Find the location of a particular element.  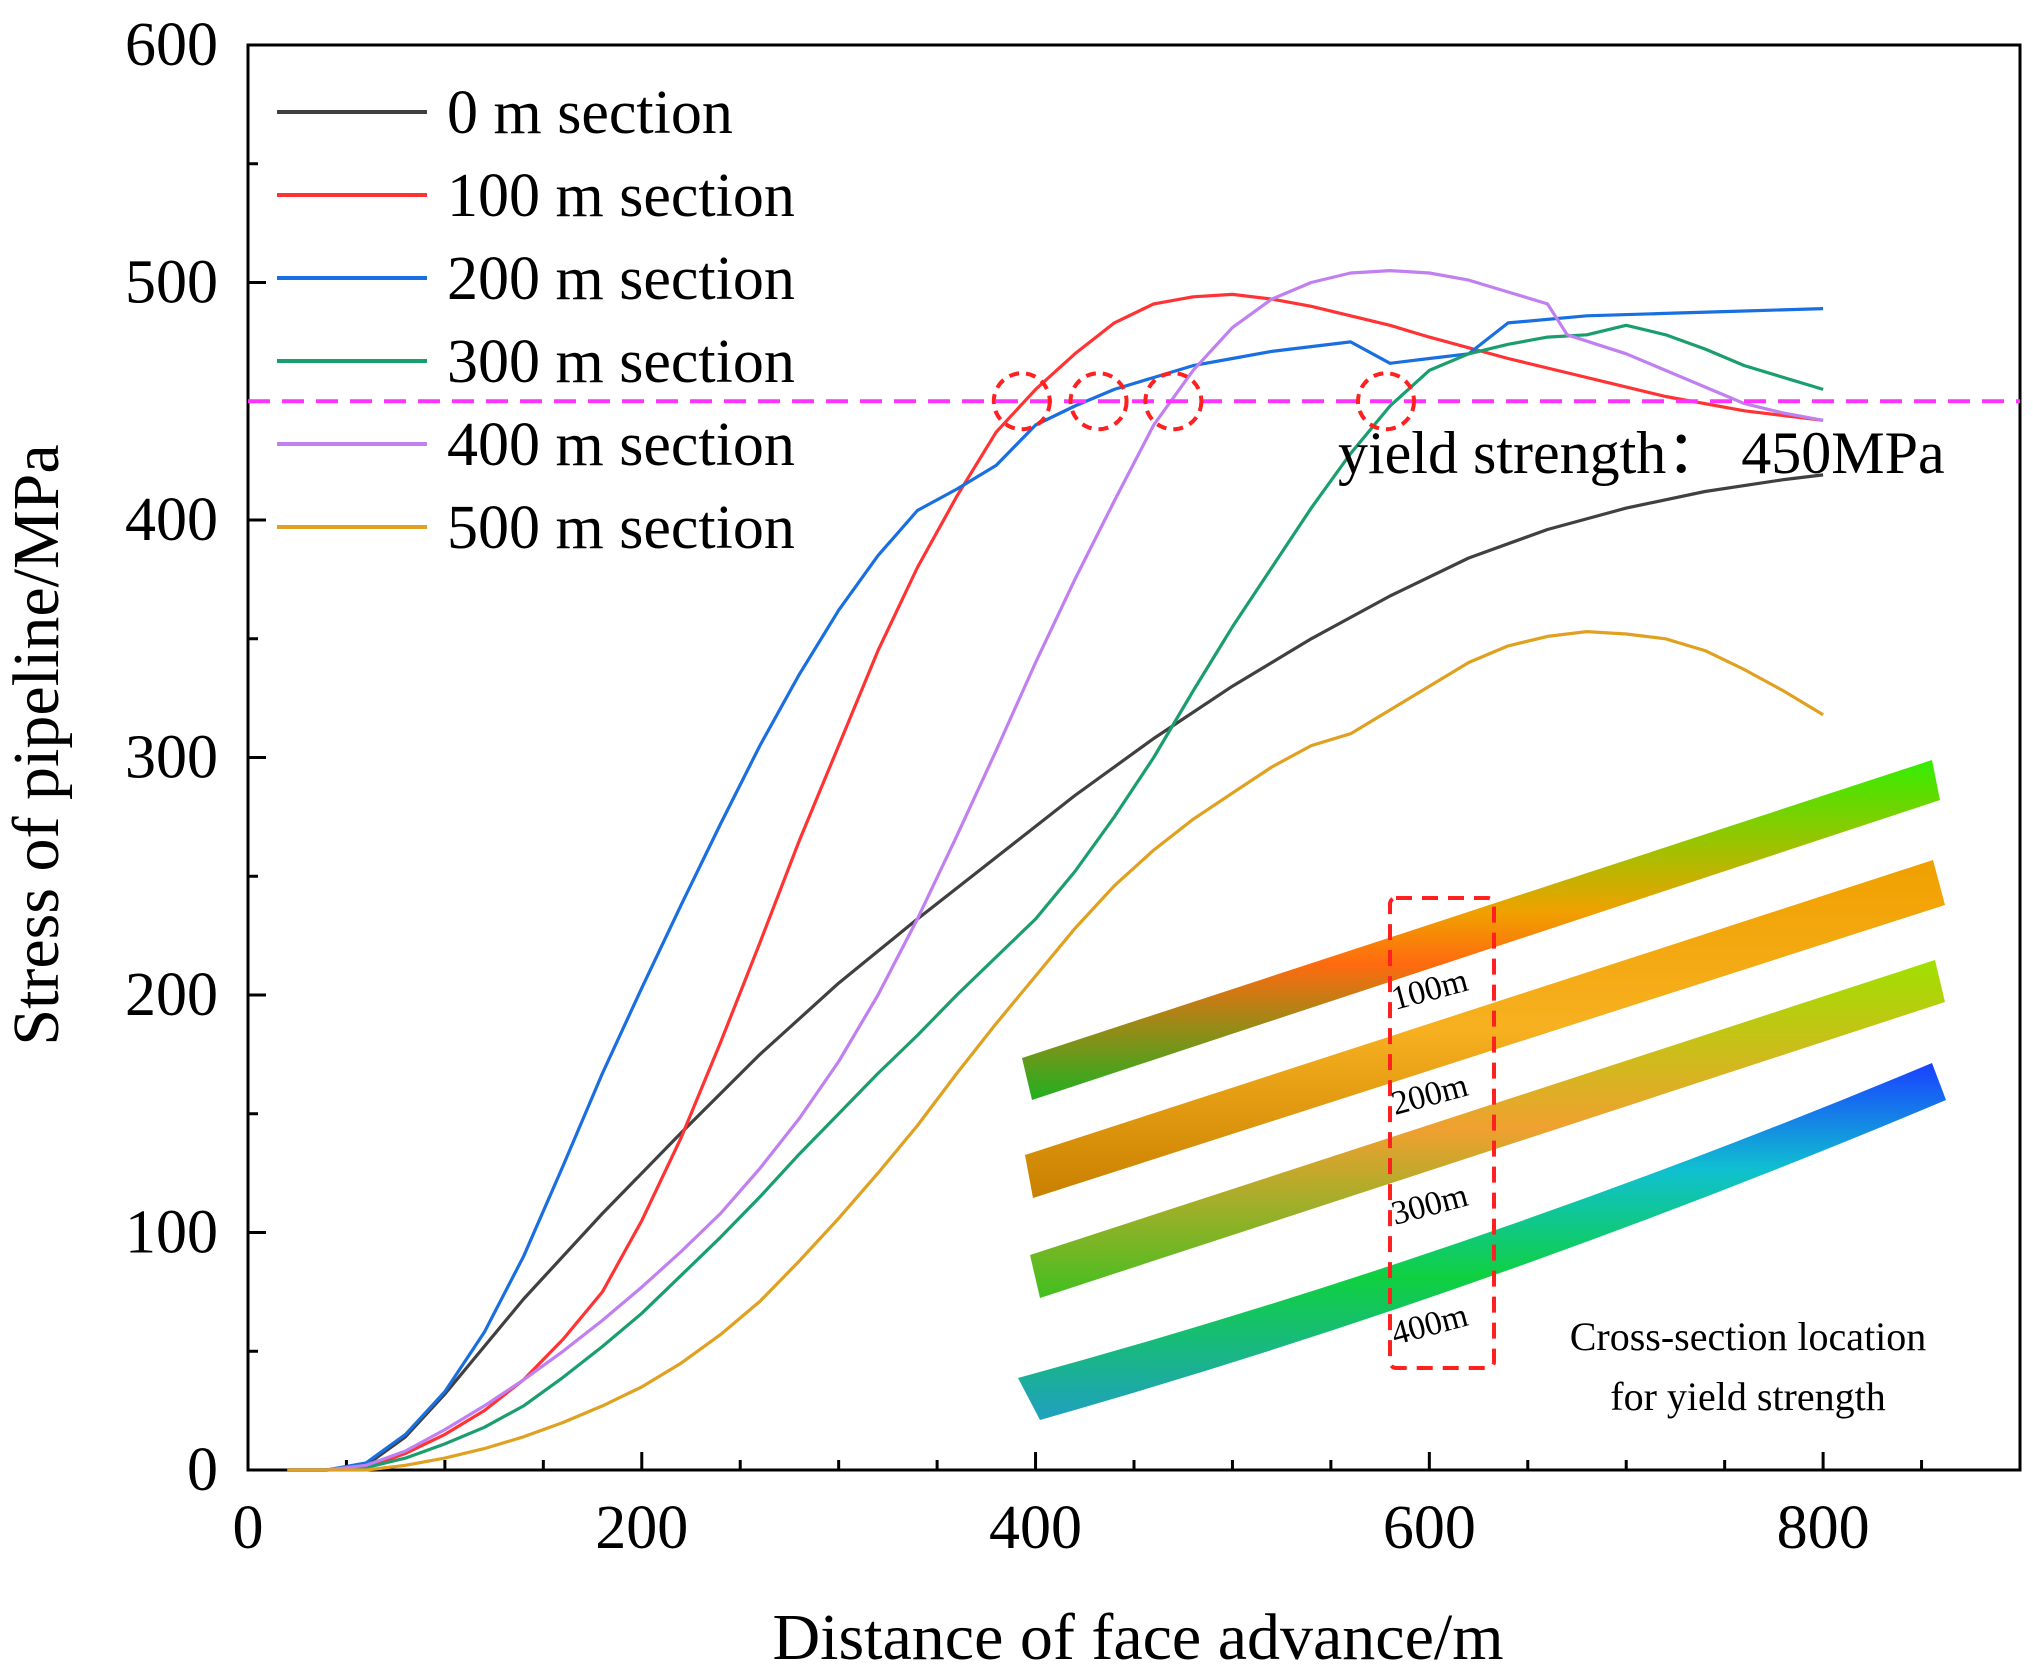

y-tick-label: 0 is located at coordinates (202, 1470).